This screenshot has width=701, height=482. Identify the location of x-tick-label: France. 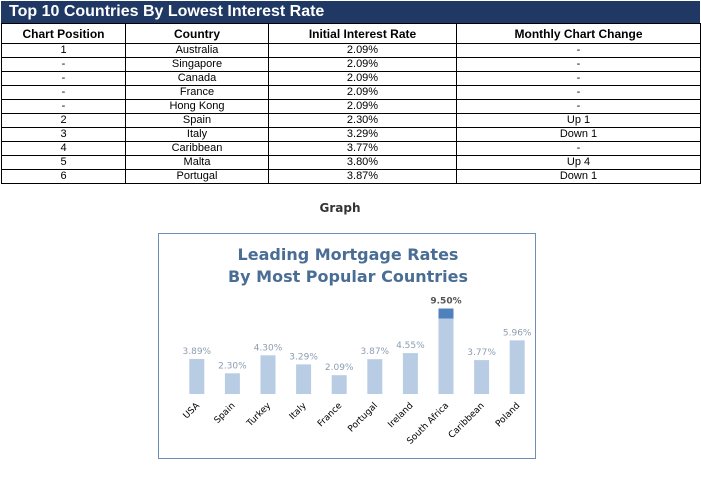
(330, 415).